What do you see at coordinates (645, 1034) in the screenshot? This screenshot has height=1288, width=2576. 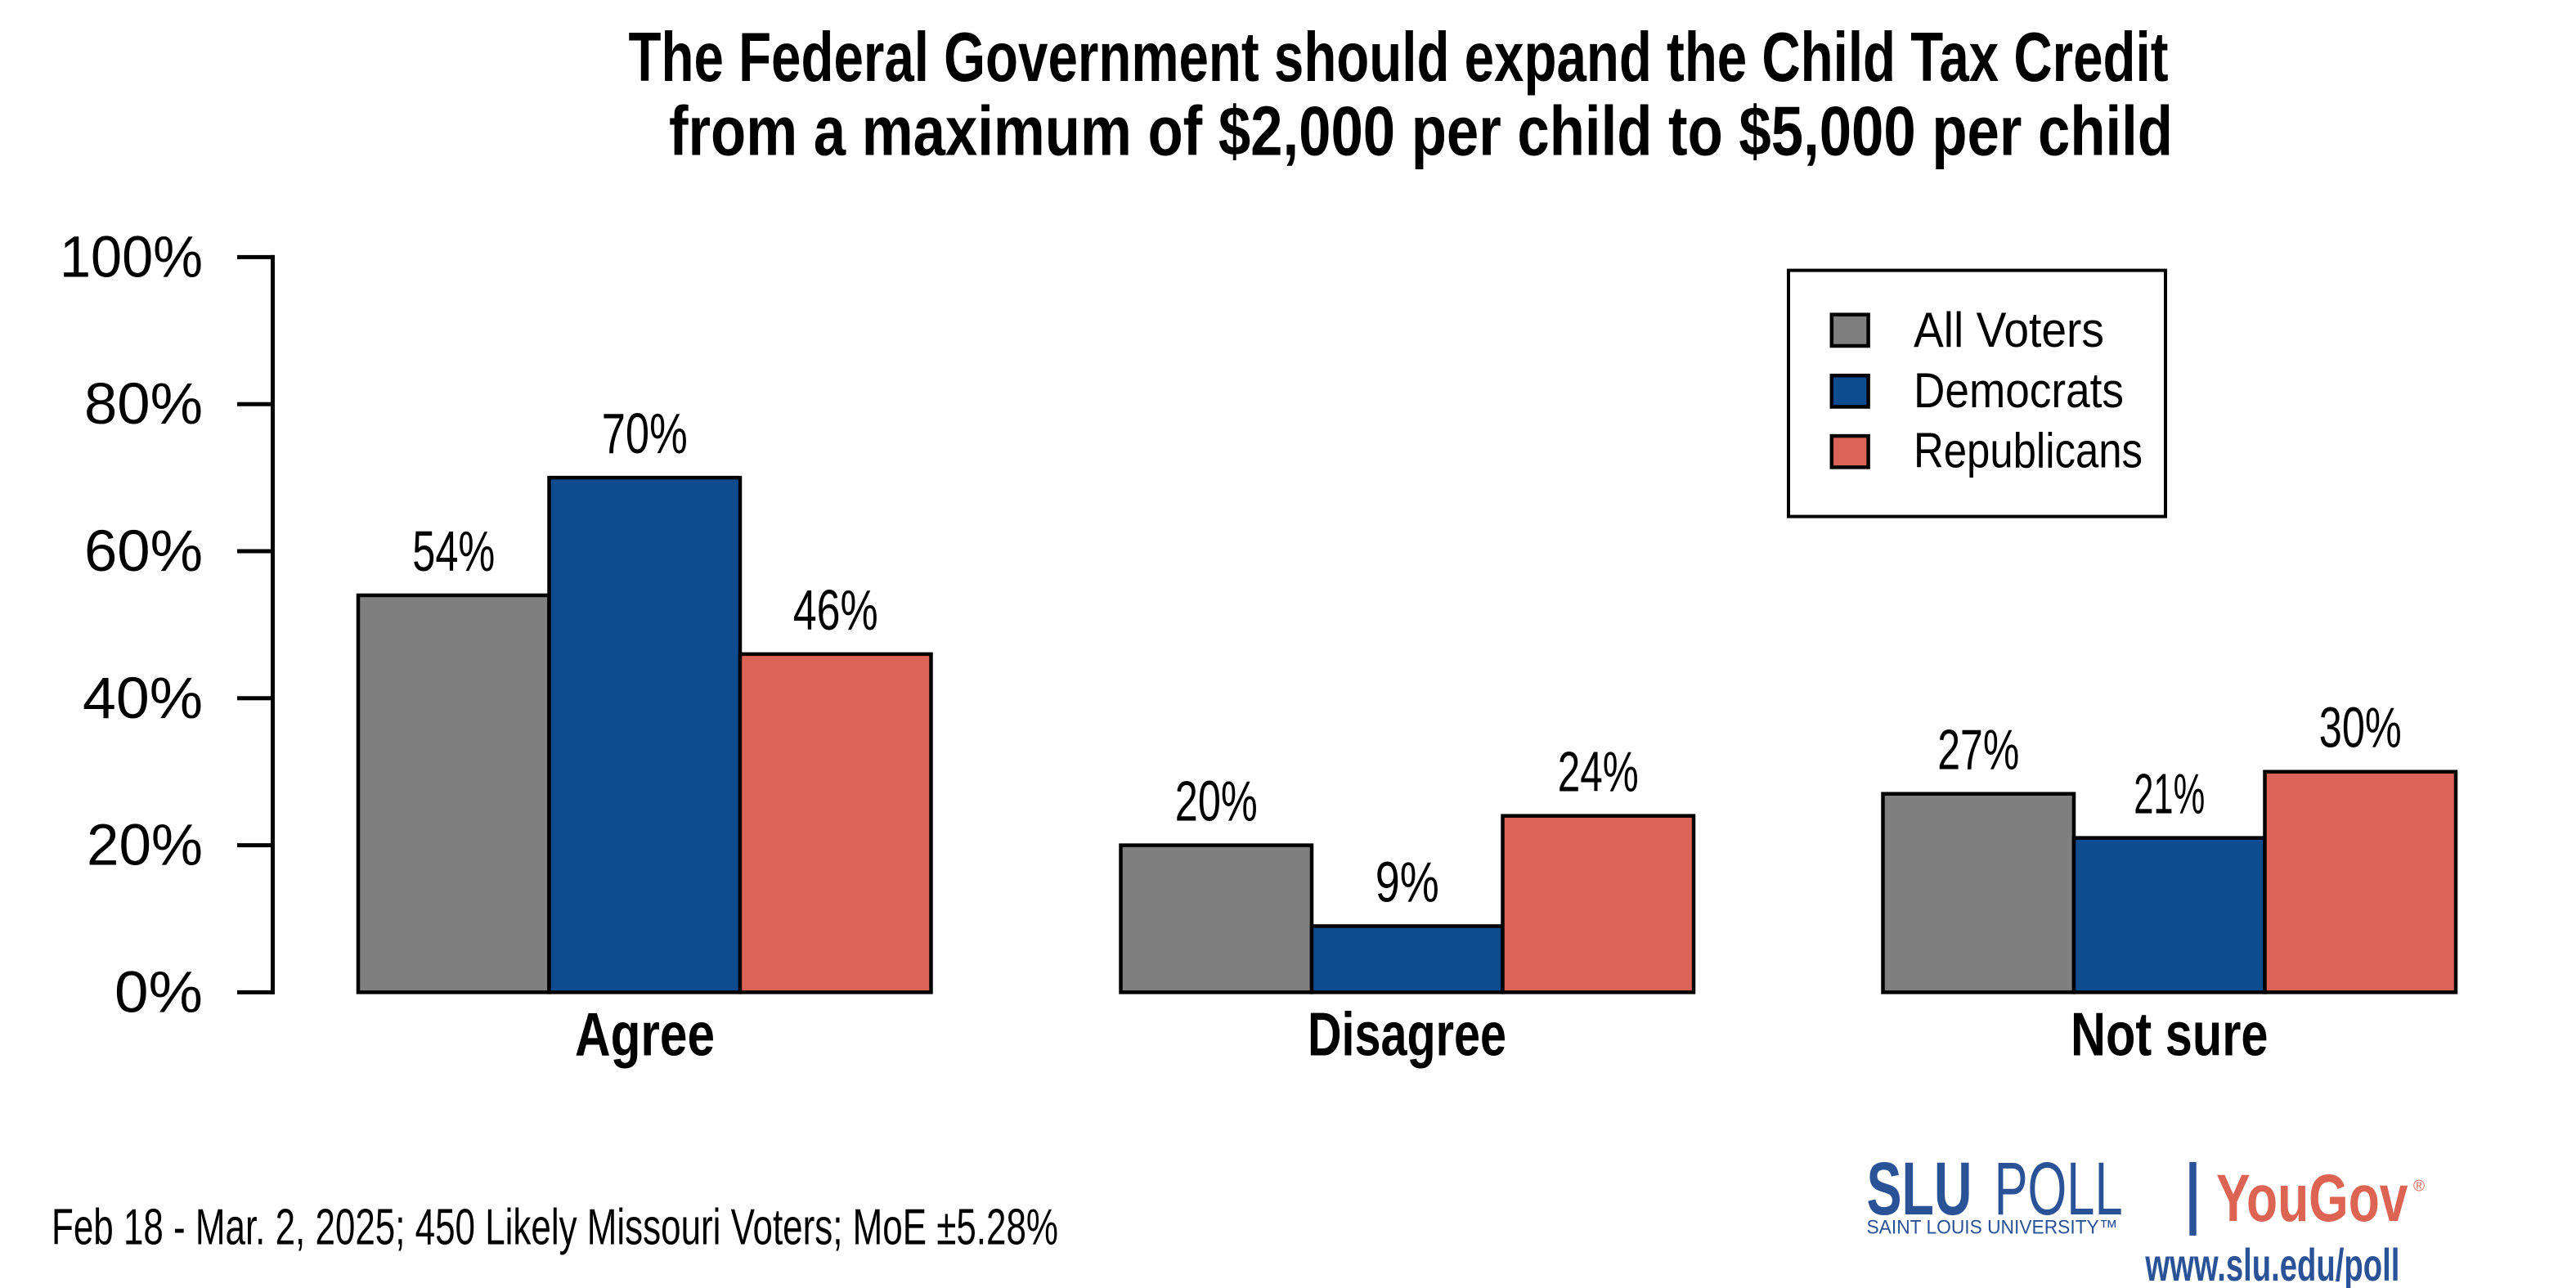 I see `svg-text: Agree` at bounding box center [645, 1034].